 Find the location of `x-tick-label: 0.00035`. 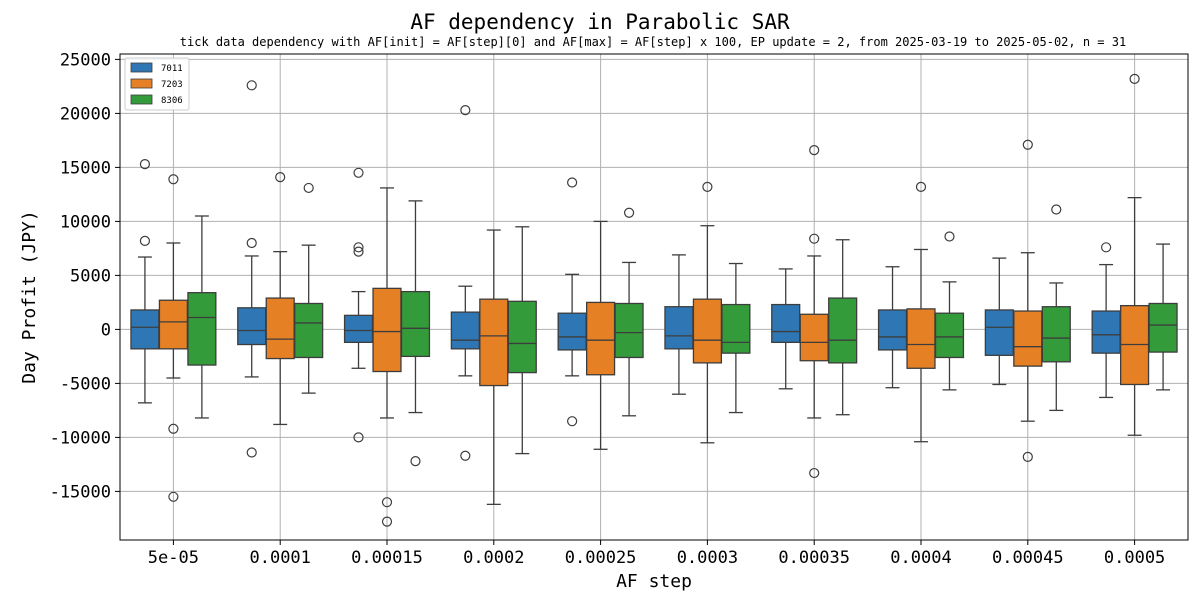

x-tick-label: 0.00035 is located at coordinates (814, 558).